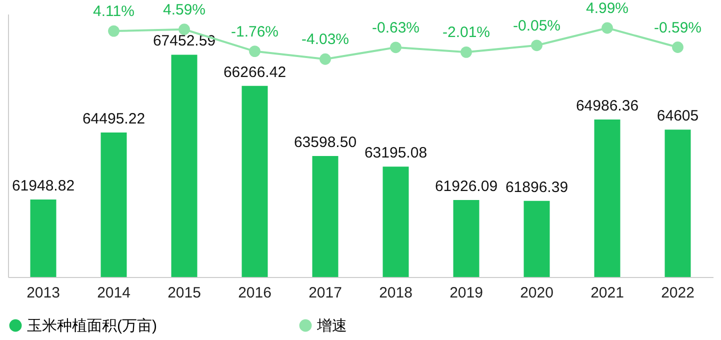 Image resolution: width=721 pixels, height=340 pixels. I want to click on data-label: 4.11%, so click(113, 11).